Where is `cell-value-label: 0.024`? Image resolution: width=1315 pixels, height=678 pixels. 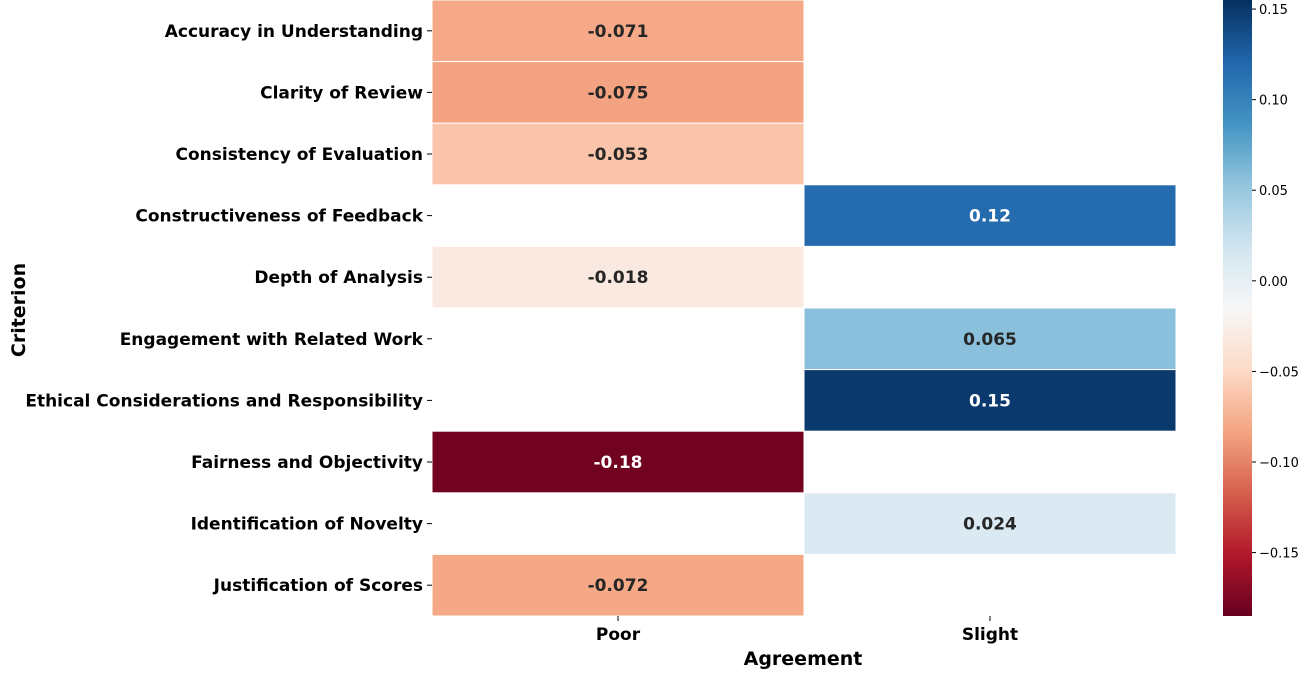 cell-value-label: 0.024 is located at coordinates (990, 525).